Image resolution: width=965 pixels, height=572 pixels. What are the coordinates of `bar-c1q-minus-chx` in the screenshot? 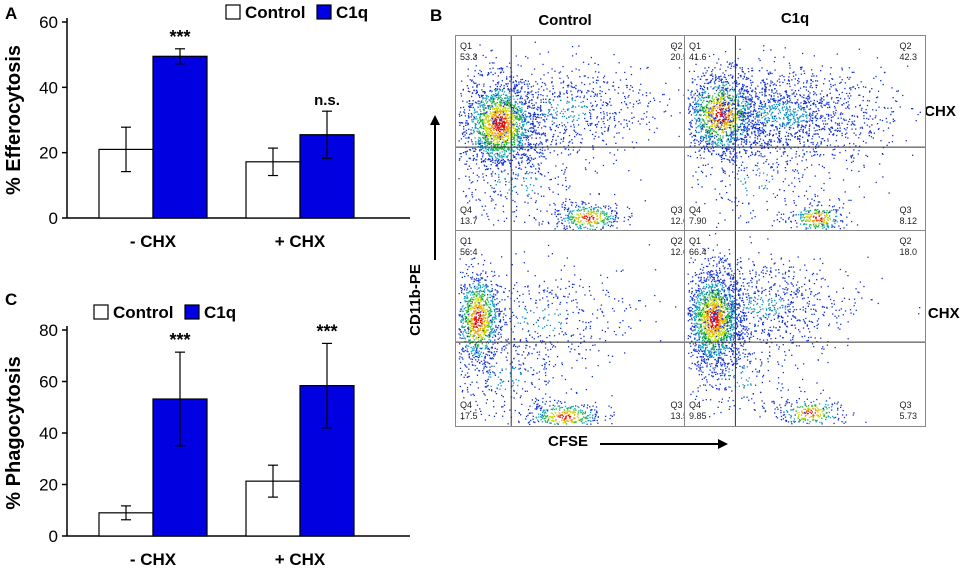 It's located at (180, 137).